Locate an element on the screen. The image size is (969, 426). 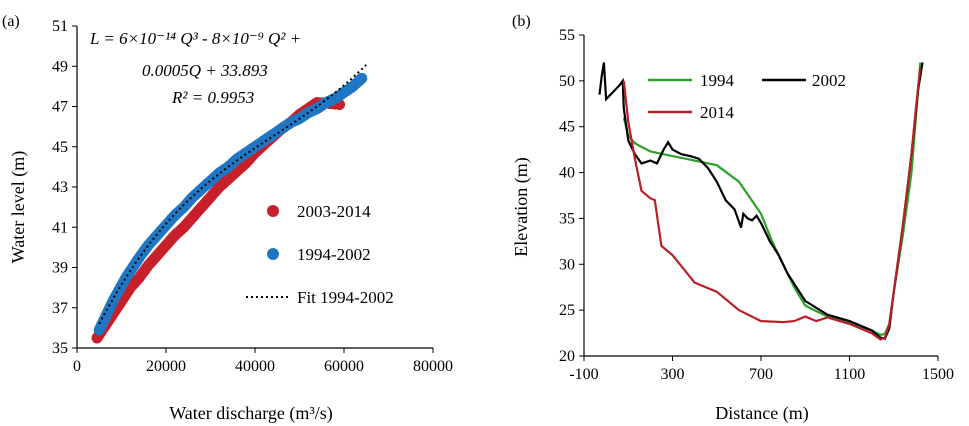
y-axis-label-b: Elevation (m) is located at coordinates (521, 206).